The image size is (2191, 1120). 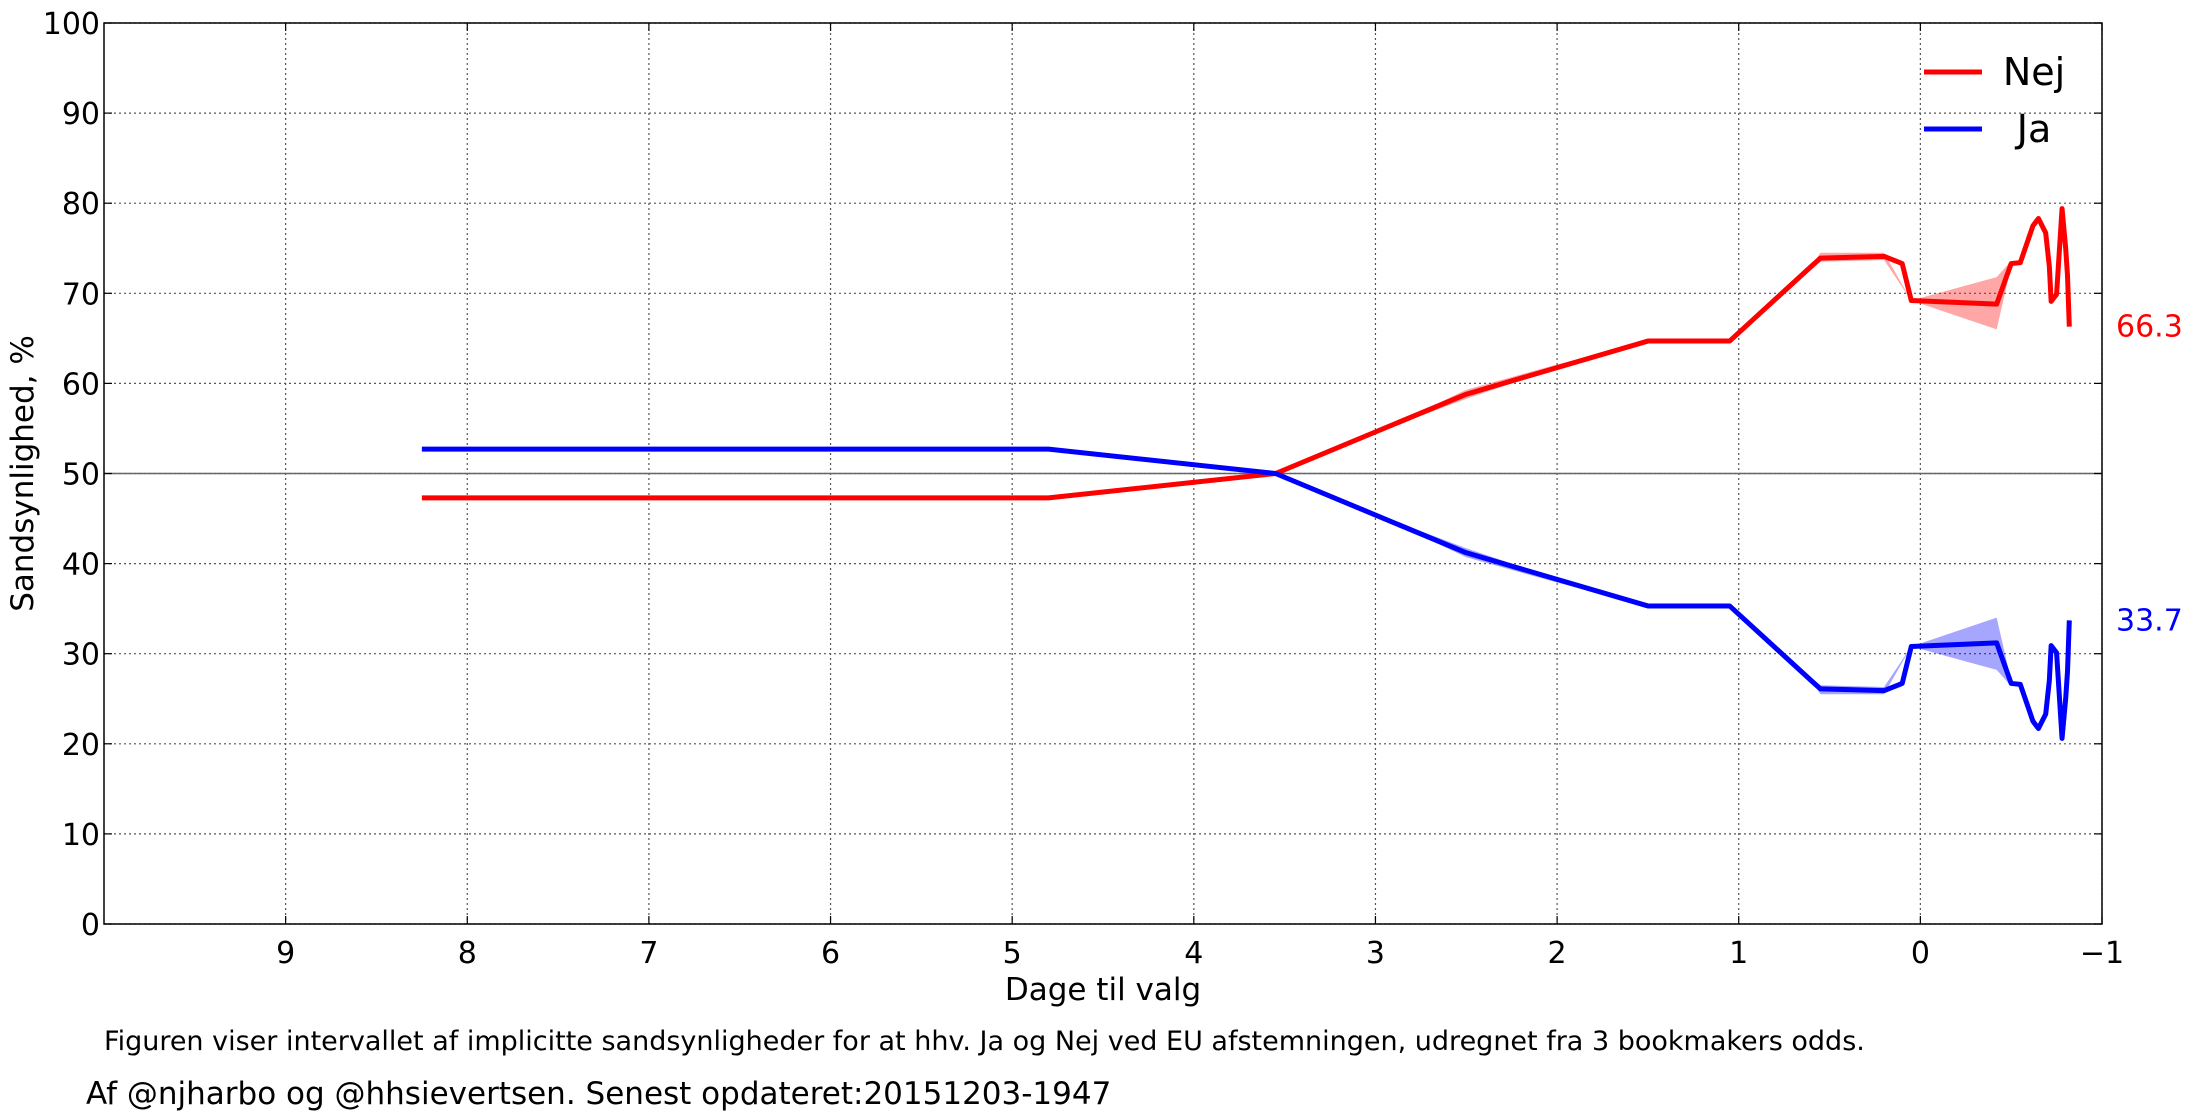 I want to click on x-tick-label: 5, so click(x=1012, y=953).